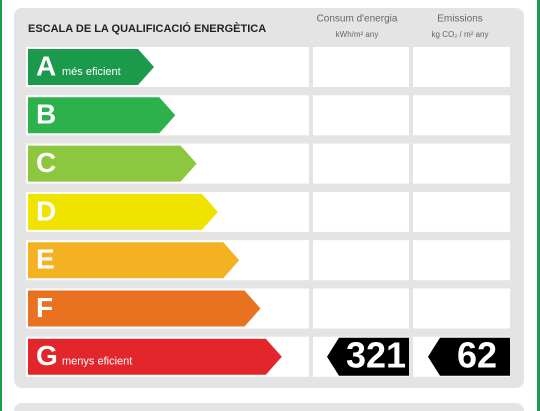  Describe the element at coordinates (44, 307) in the screenshot. I see `rating-letter: F` at that location.